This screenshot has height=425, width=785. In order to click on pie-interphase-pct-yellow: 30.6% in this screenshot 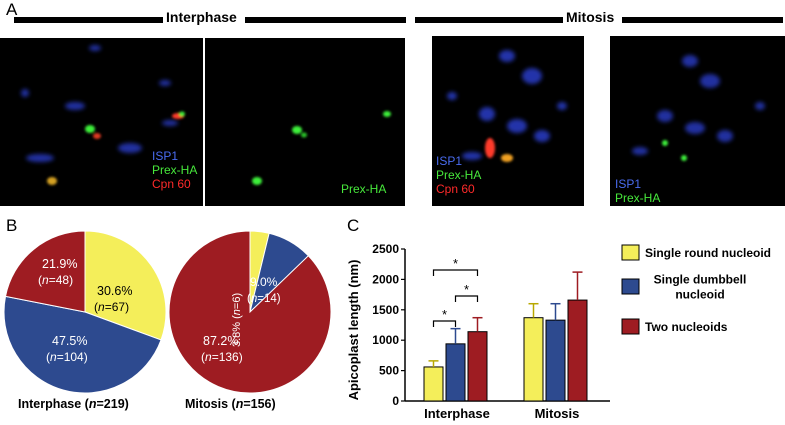, I will do `click(114, 291)`.